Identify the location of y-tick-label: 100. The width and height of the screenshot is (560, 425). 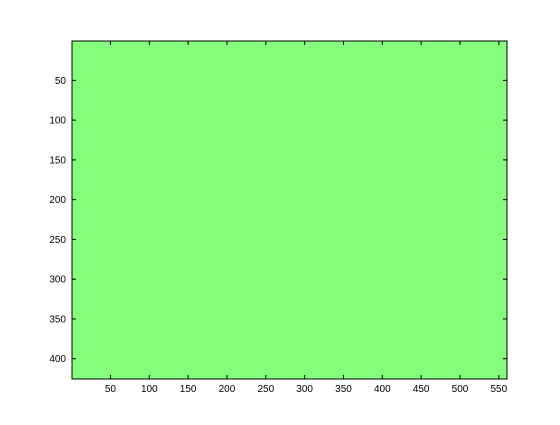
(57, 121).